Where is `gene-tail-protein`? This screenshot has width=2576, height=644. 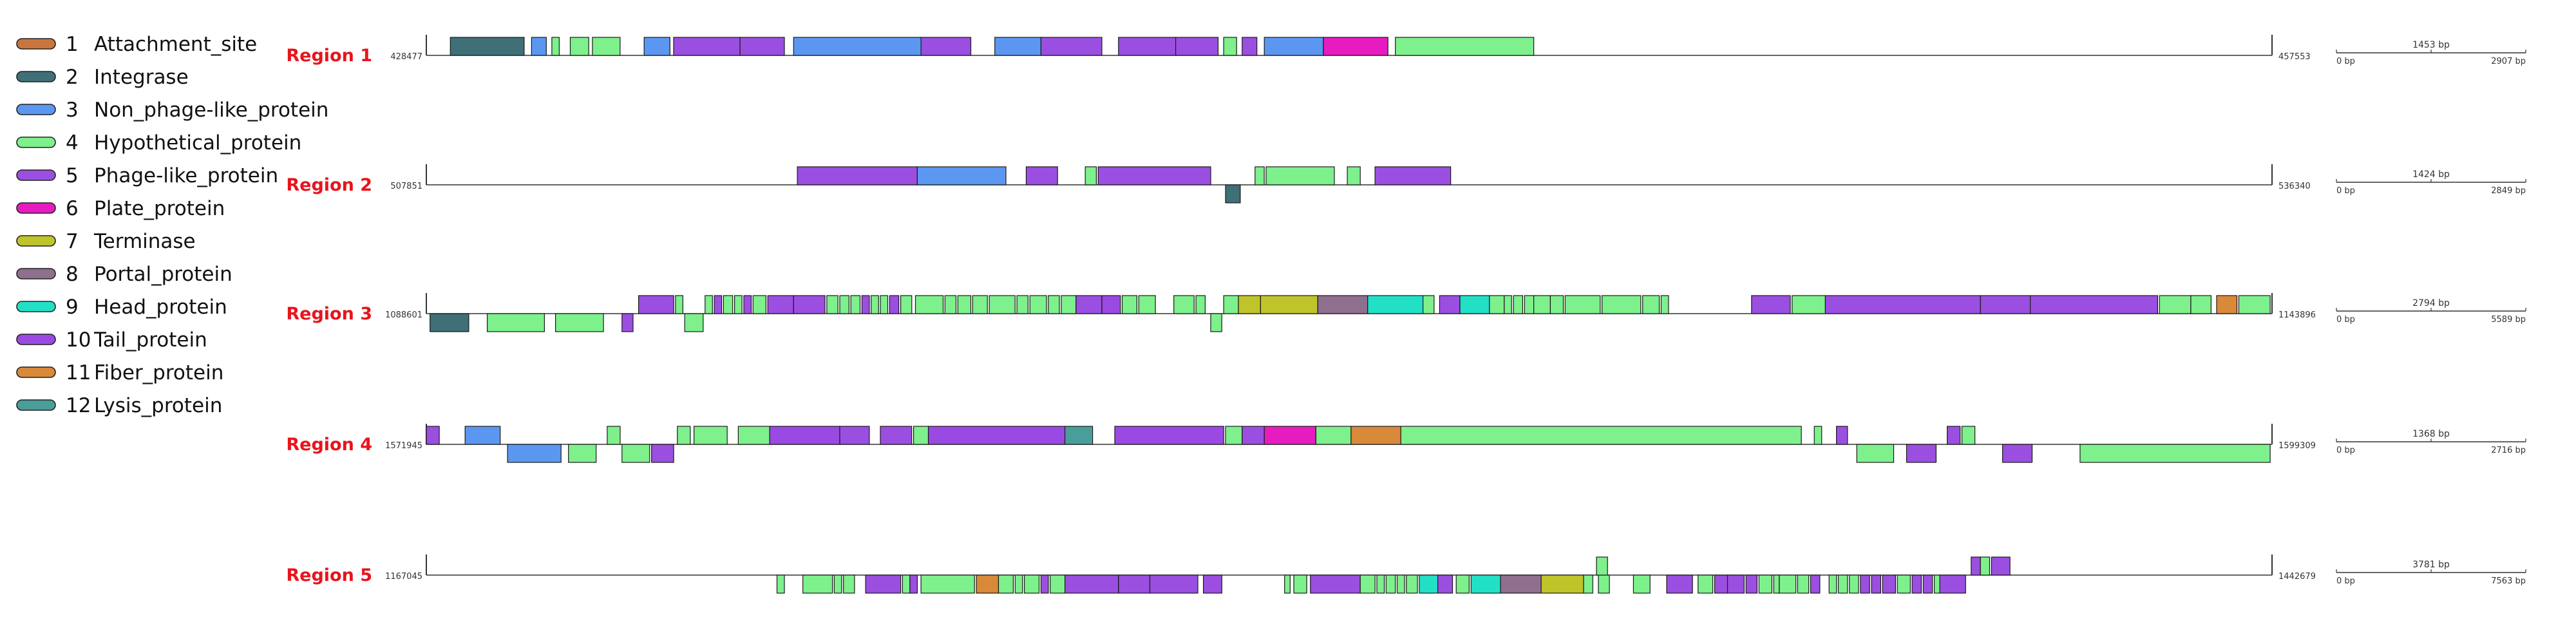
gene-tail-protein is located at coordinates (1169, 435).